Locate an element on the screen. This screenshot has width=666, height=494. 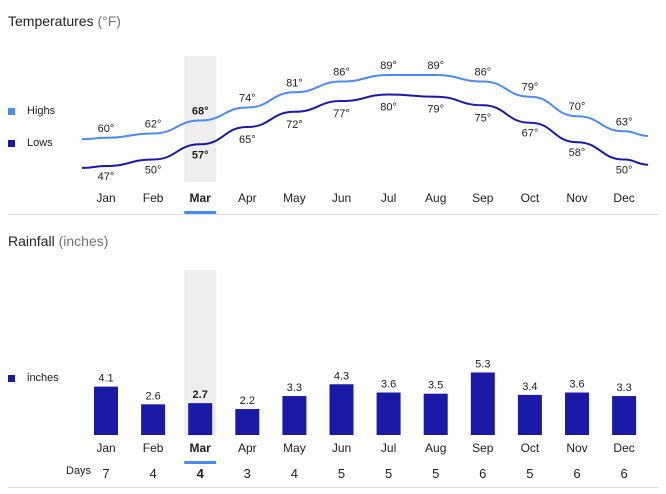
temperature-unit: (°F) is located at coordinates (109, 21).